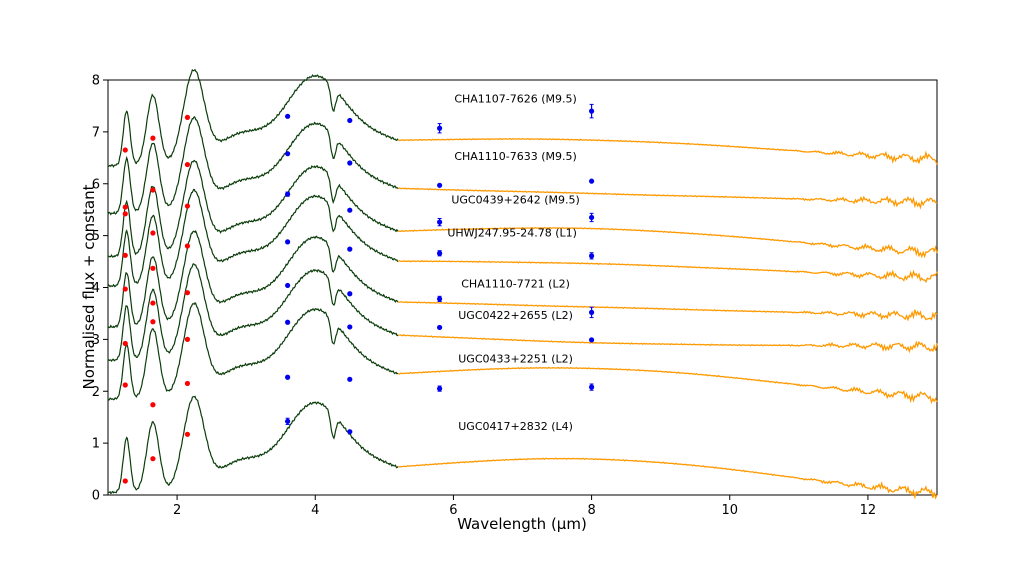  I want to click on spectrum-label-0: CHA1107-7626 (M9.5), so click(515, 98).